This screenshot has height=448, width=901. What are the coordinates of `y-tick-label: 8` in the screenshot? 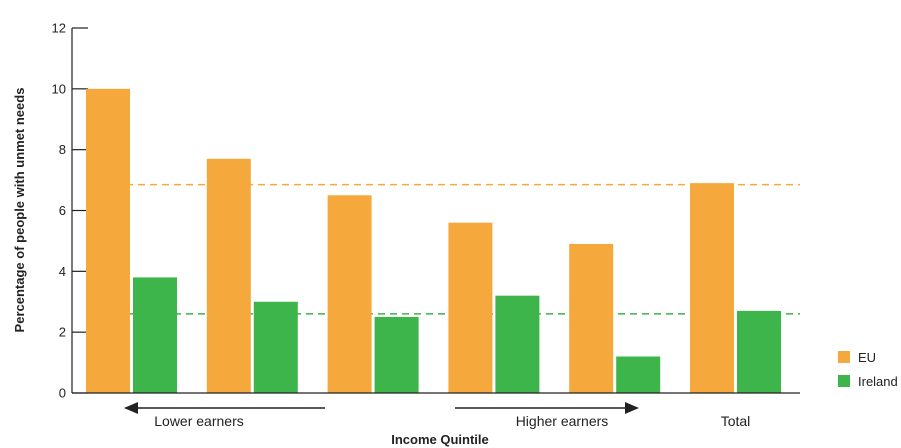 It's located at (62, 149).